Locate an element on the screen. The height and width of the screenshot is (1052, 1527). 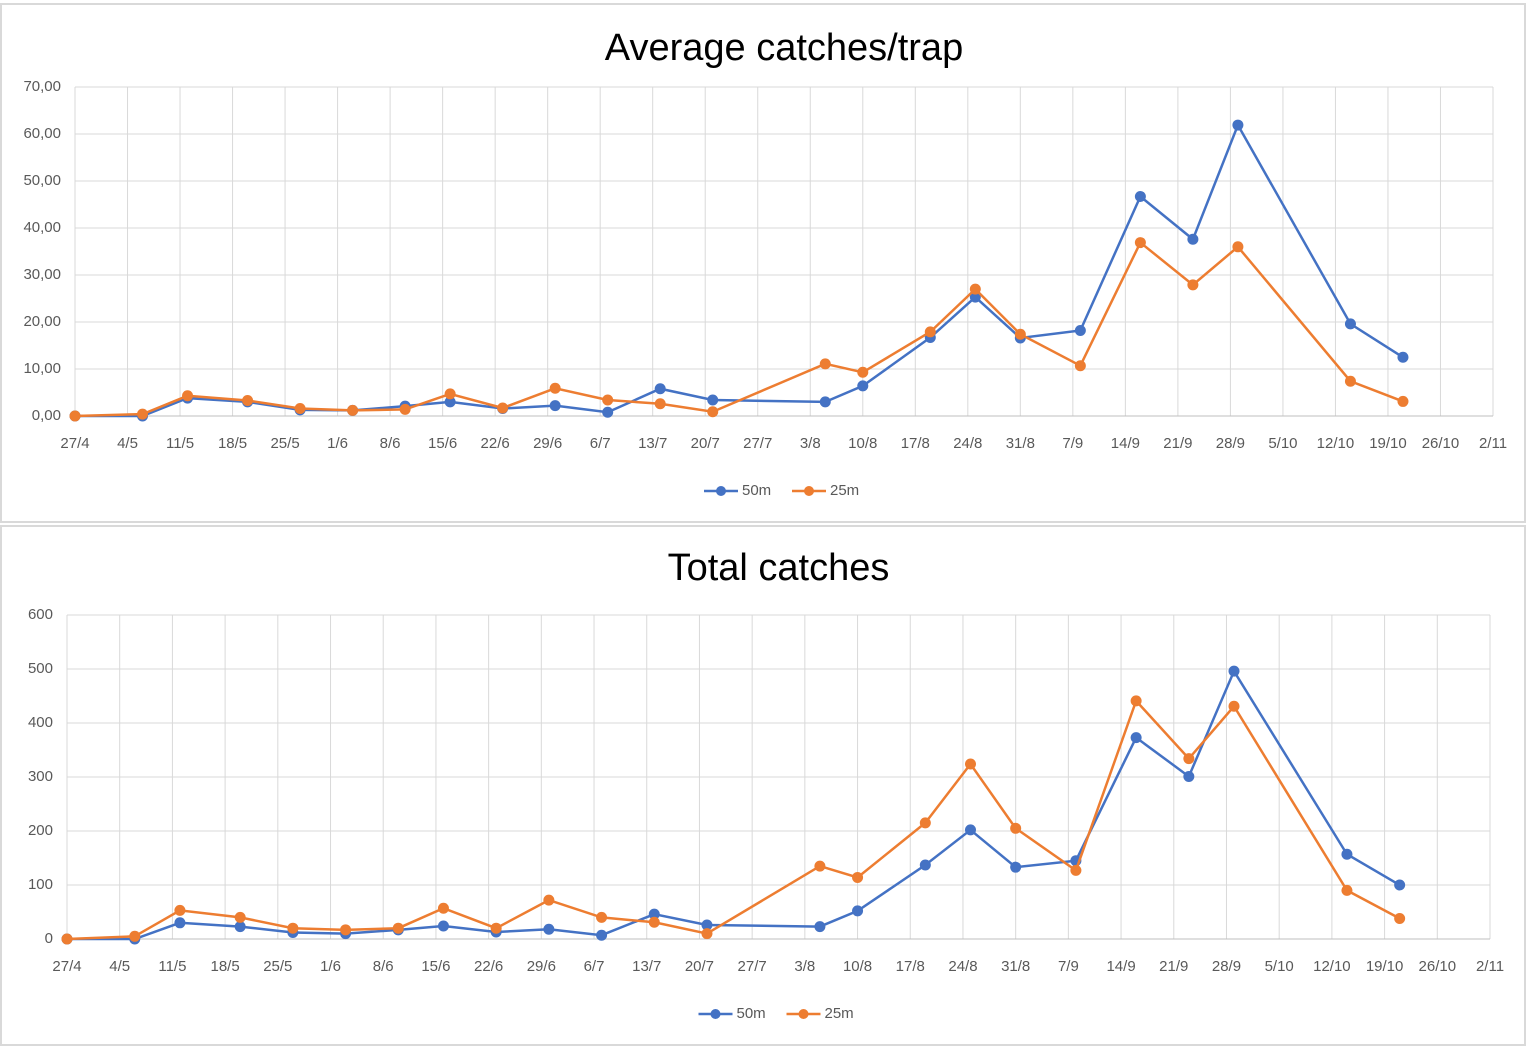
y-tick-label: 400 is located at coordinates (40, 722).